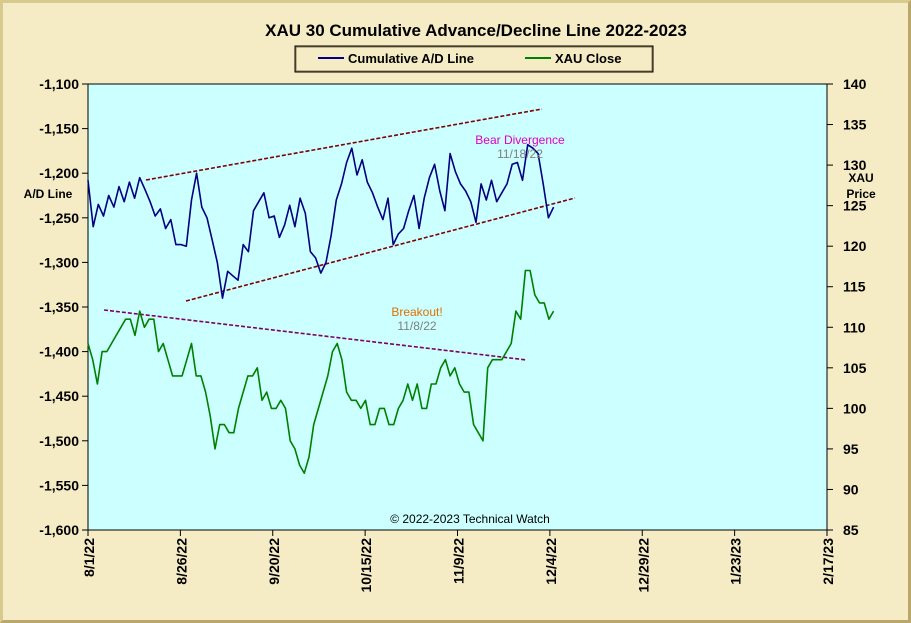 The width and height of the screenshot is (911, 623). Describe the element at coordinates (59, 218) in the screenshot. I see `y-tick-label: -1,250` at that location.